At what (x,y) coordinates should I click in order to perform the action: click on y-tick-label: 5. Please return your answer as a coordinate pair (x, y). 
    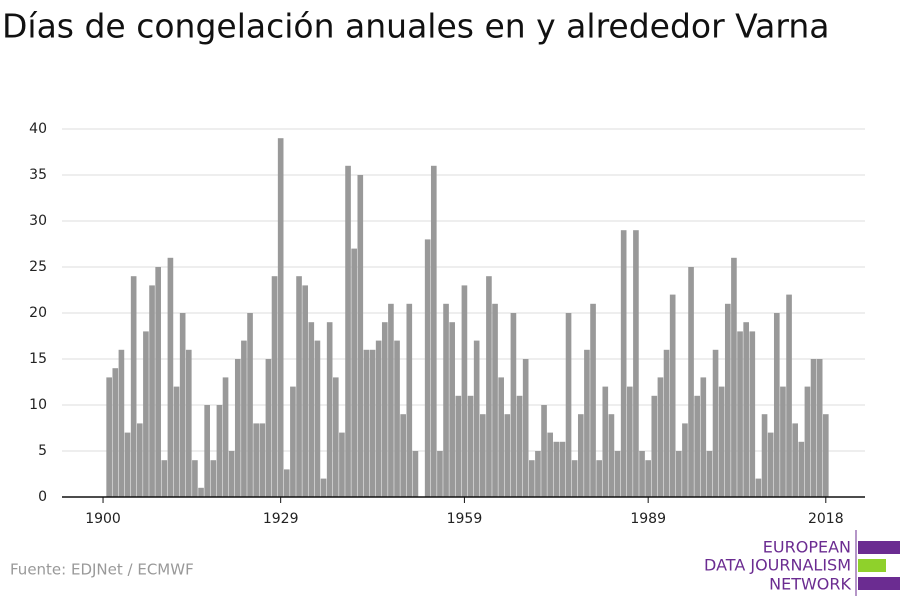
    Looking at the image, I should click on (42, 451).